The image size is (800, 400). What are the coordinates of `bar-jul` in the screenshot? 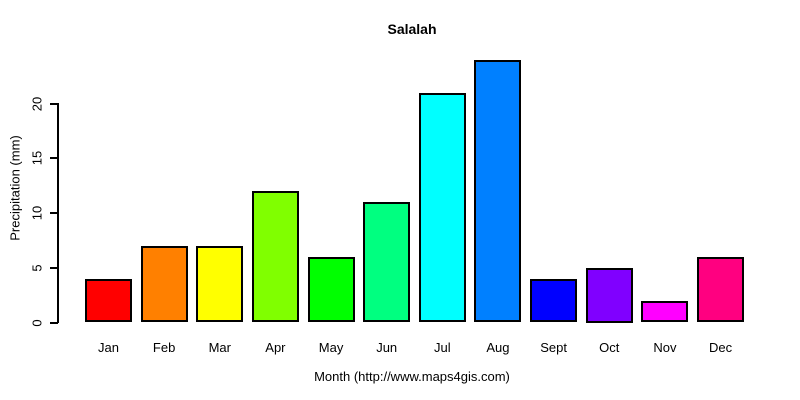 It's located at (442, 207).